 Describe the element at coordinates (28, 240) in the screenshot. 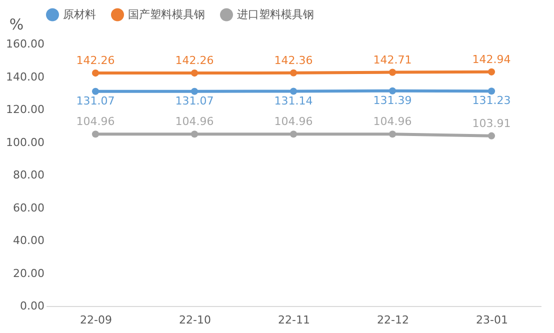

I see `y-tick-label: 40.00` at that location.